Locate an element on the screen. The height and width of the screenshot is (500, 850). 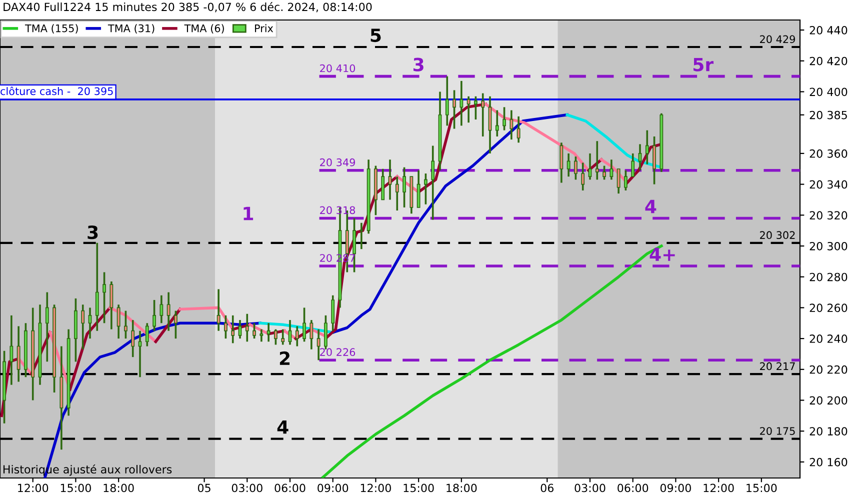
y-tick-label: 20 360 is located at coordinates (829, 153).